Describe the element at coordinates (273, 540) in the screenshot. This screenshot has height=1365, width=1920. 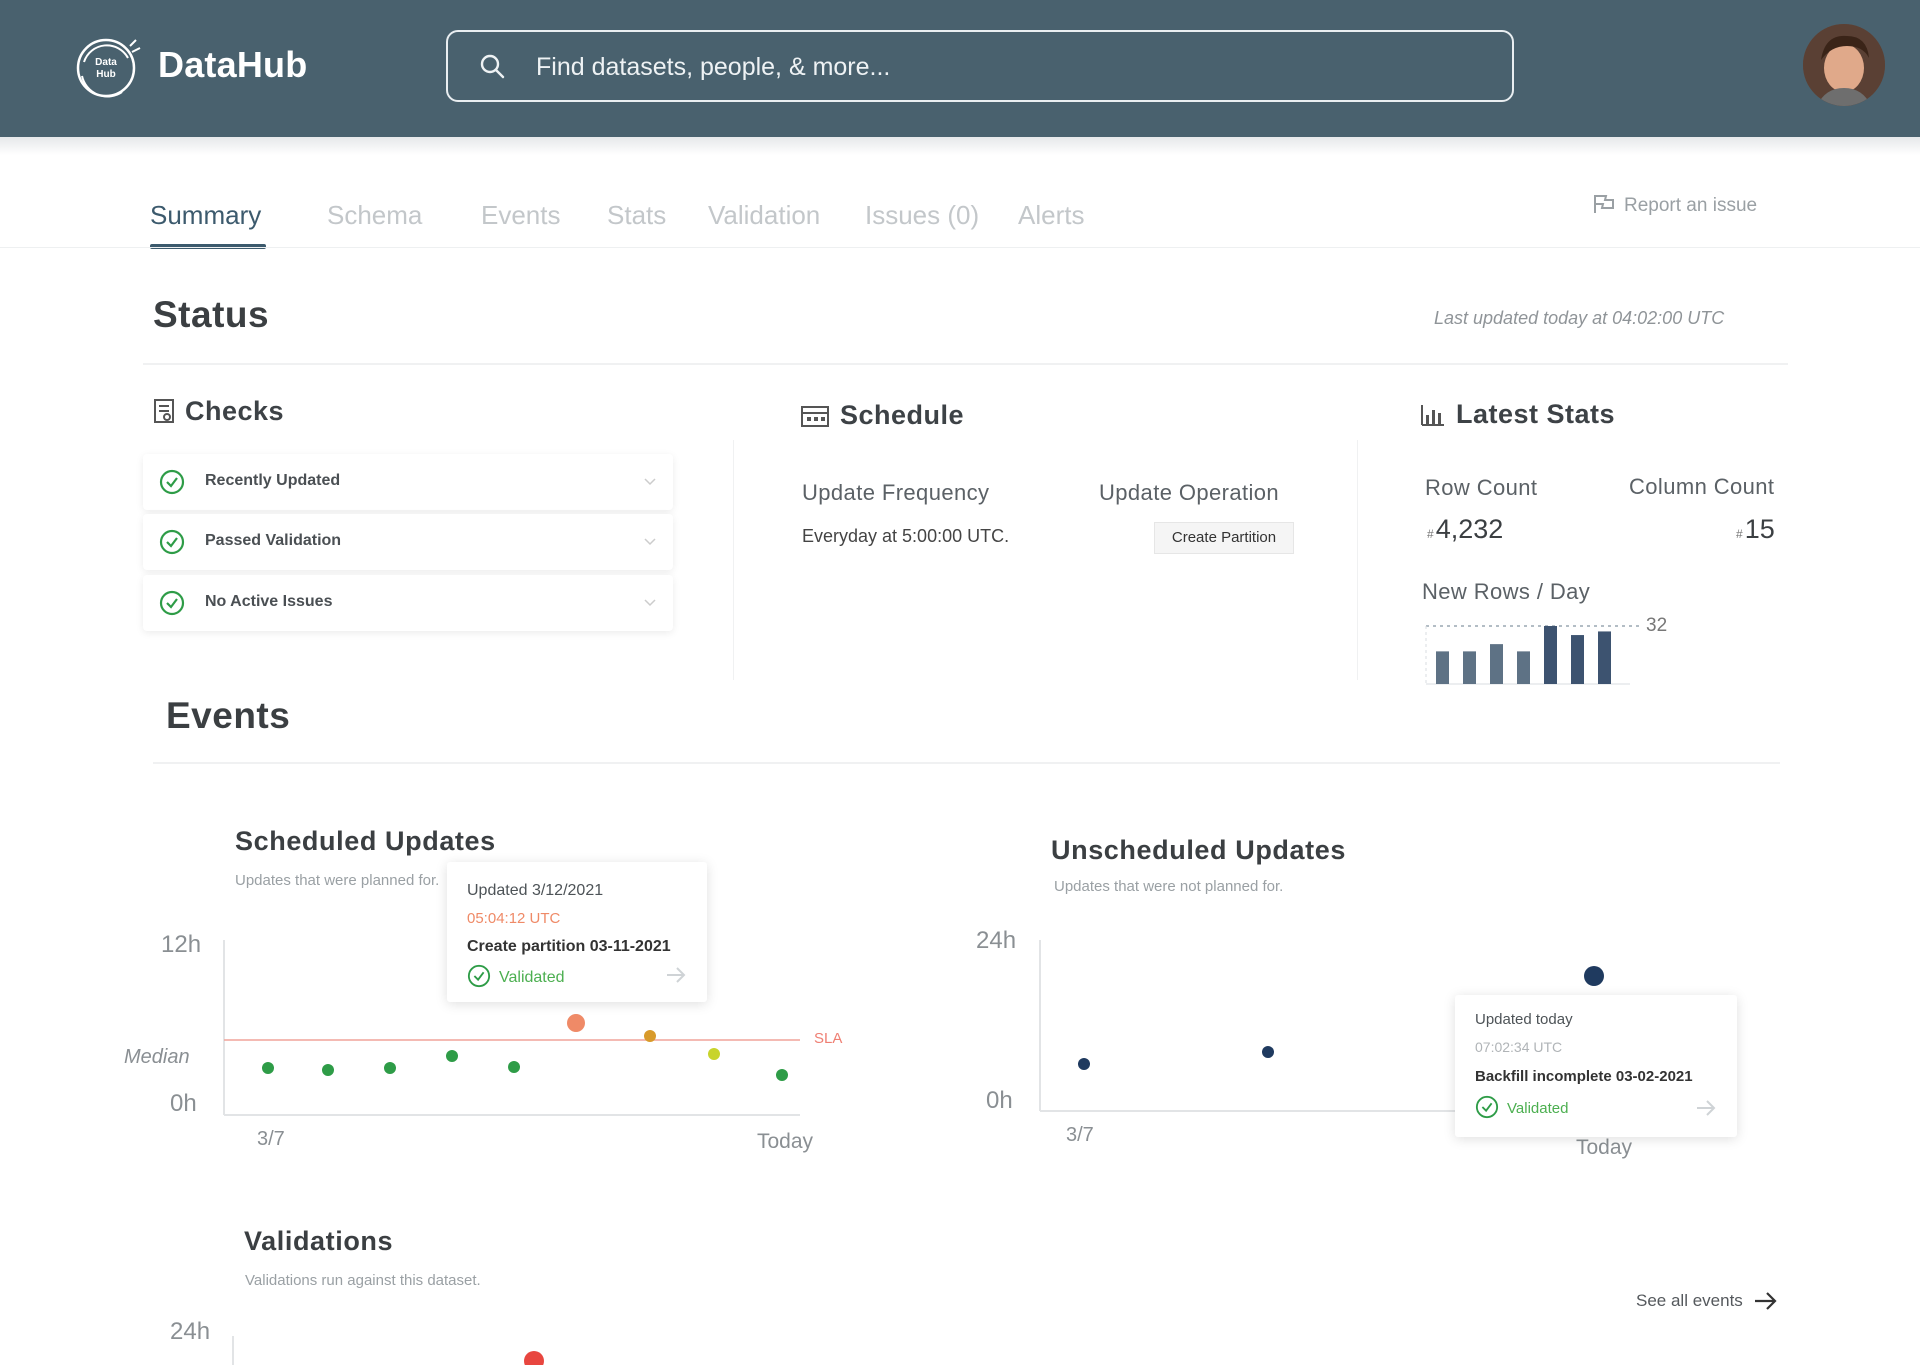
I see `check-label: Passed Validation` at that location.